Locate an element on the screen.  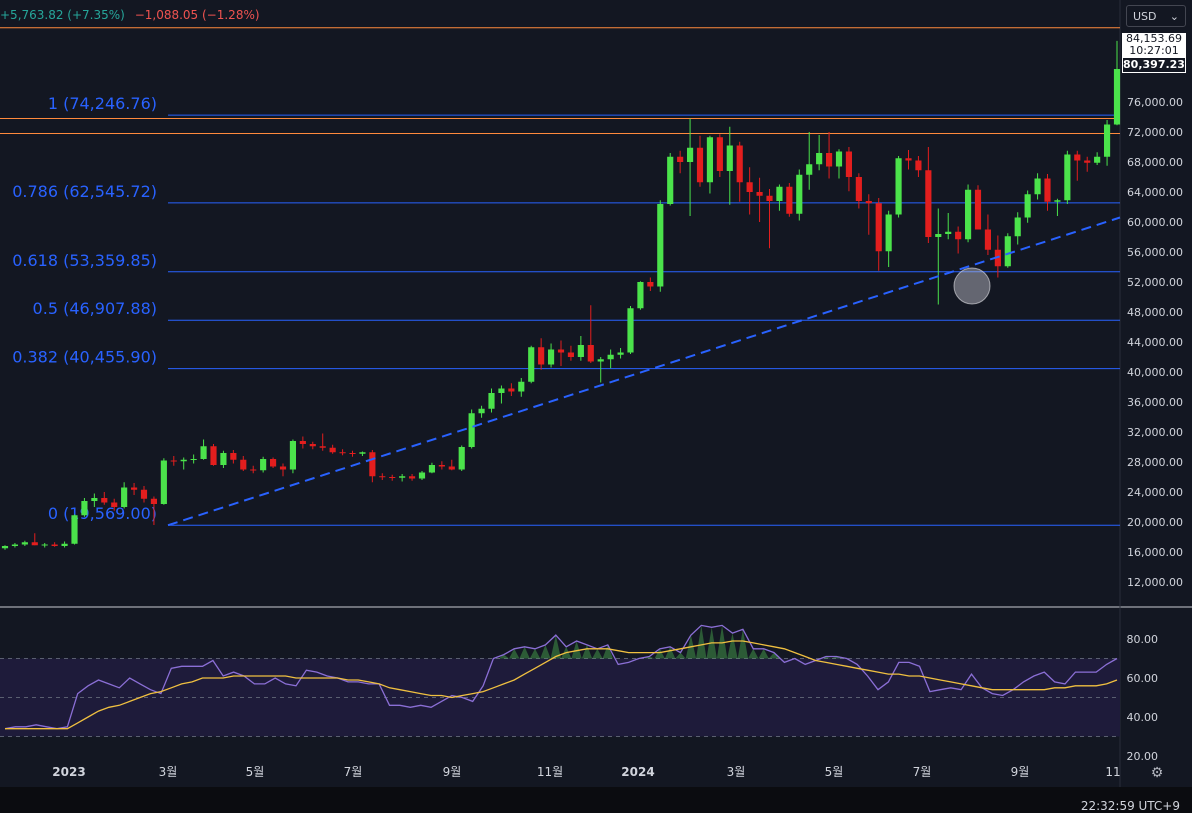
settings-gear-icon: ⚙ is located at coordinates (1157, 773).